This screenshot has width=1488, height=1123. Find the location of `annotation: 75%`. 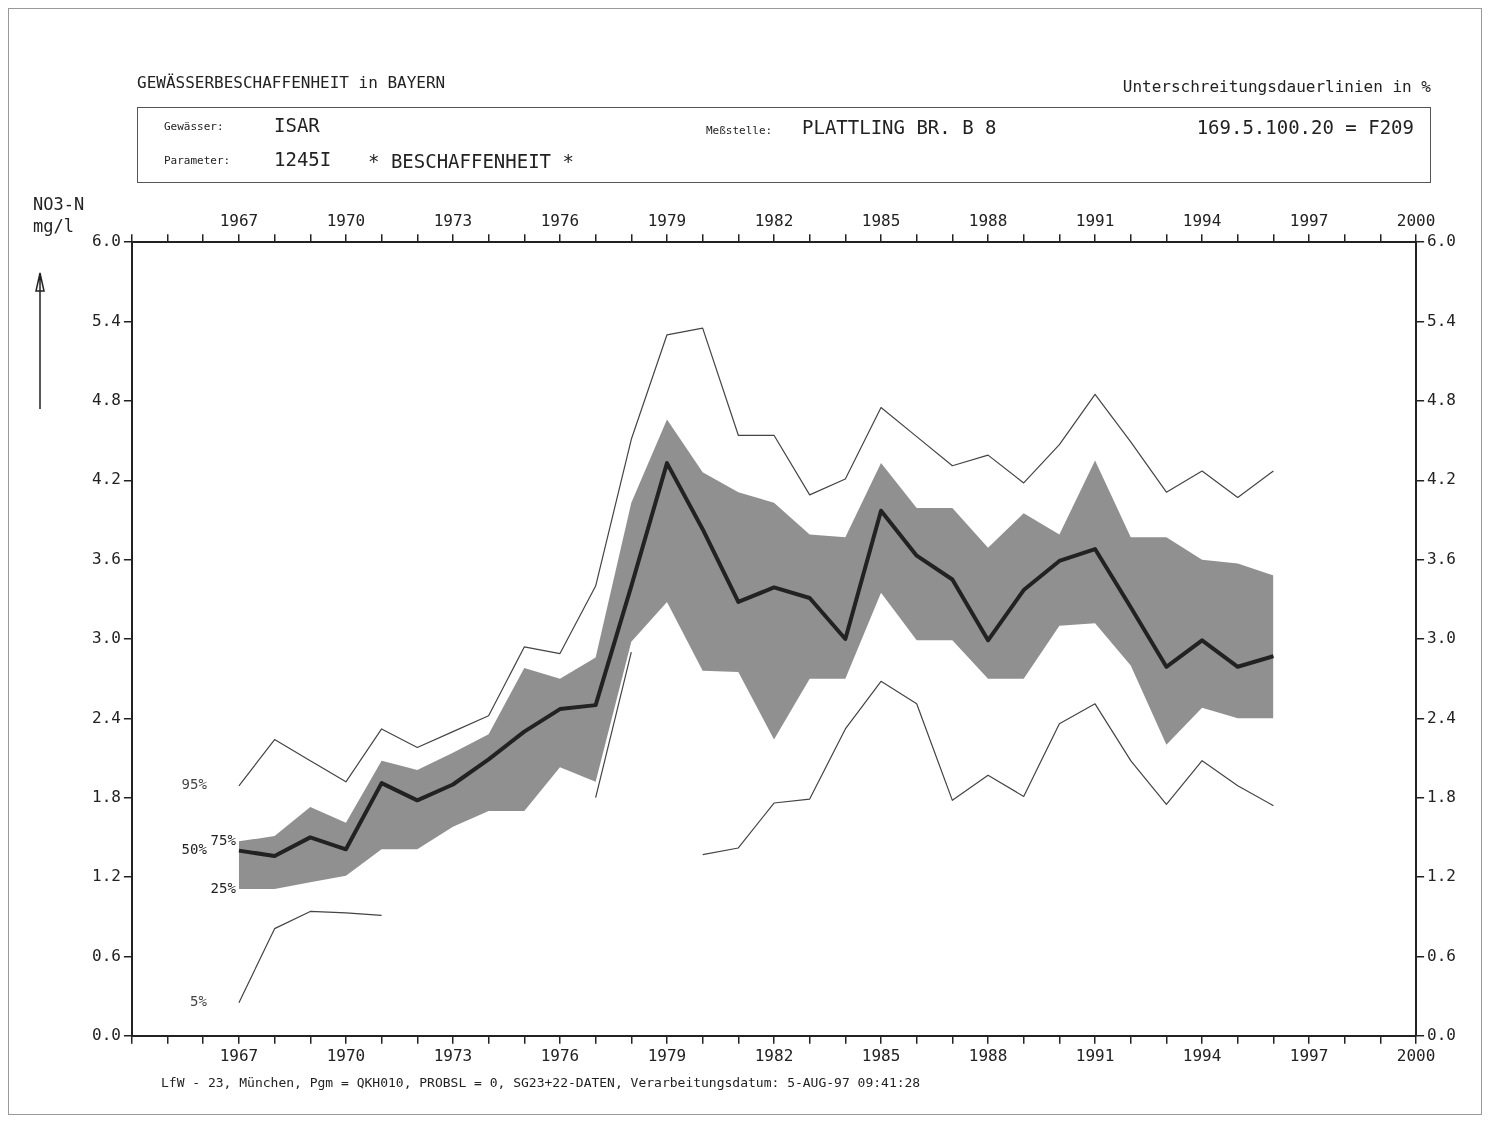

annotation: 75% is located at coordinates (223, 840).